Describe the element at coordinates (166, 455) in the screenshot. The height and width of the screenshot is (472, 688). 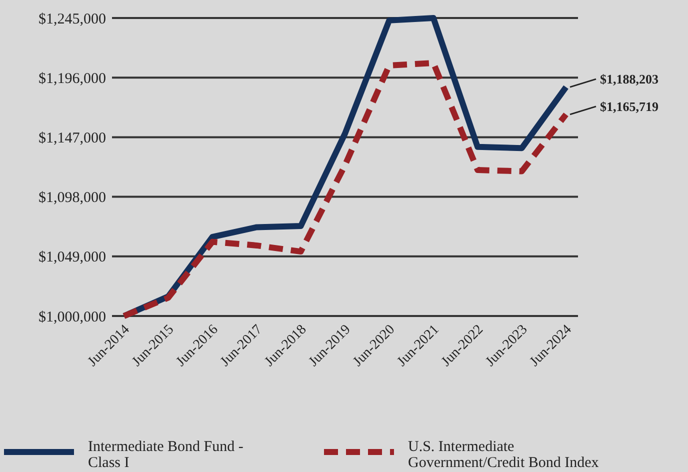
I see `legend-label: Intermediate Bond Fund - Class I` at that location.